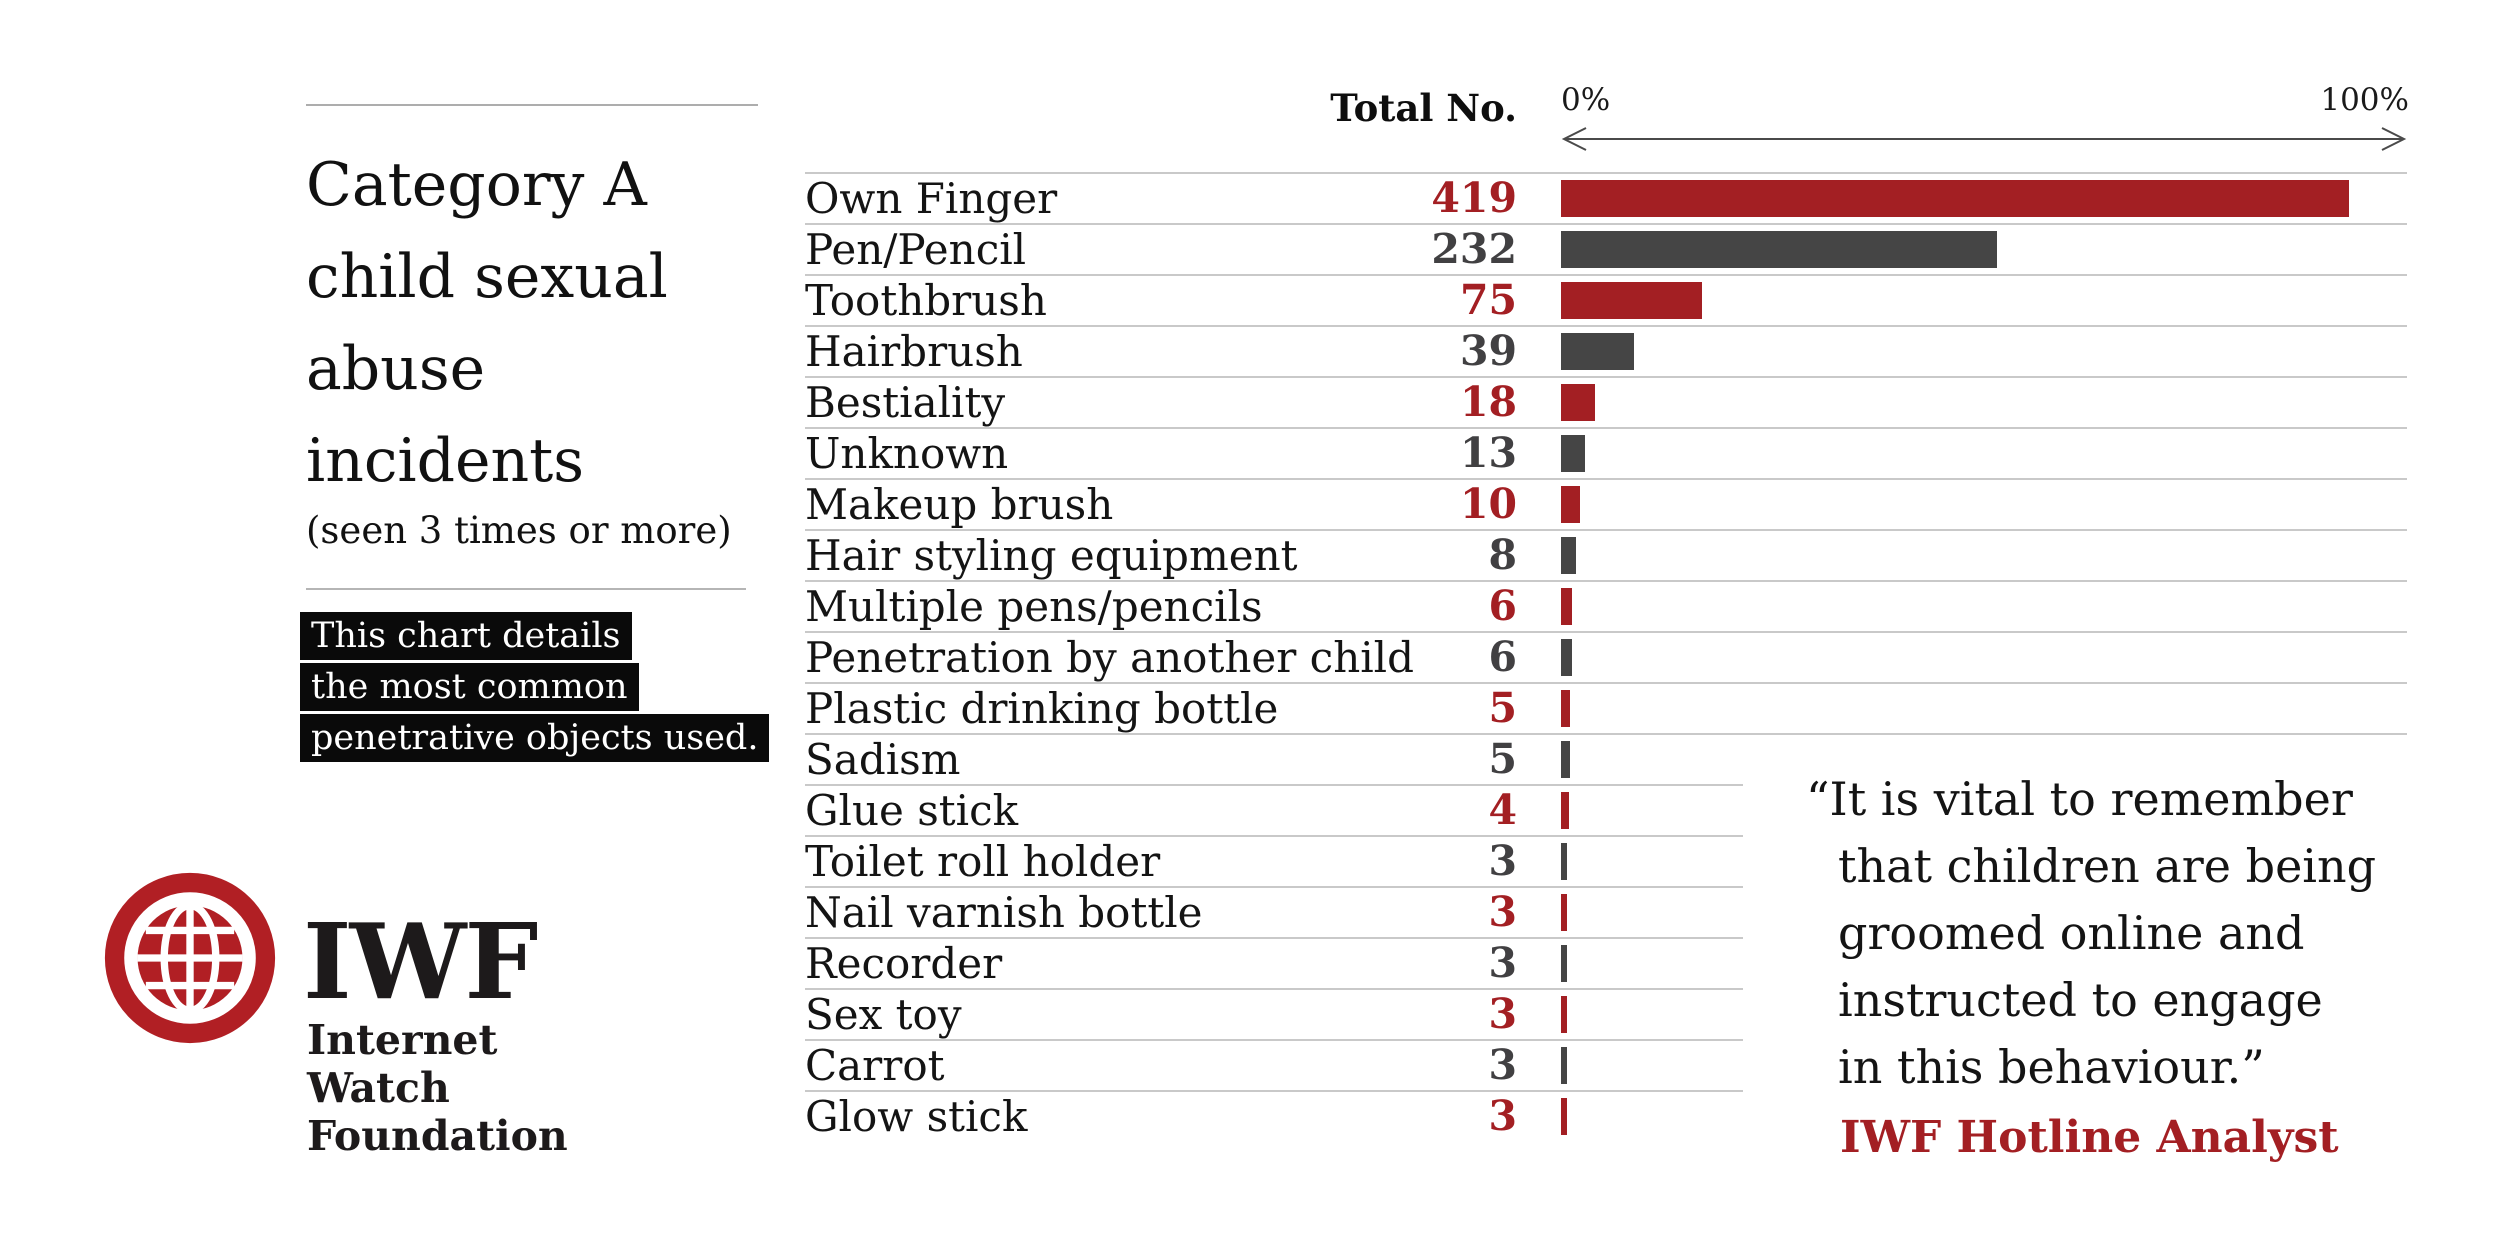  Describe the element at coordinates (2107, 866) in the screenshot. I see `quote-line: that children are being` at that location.